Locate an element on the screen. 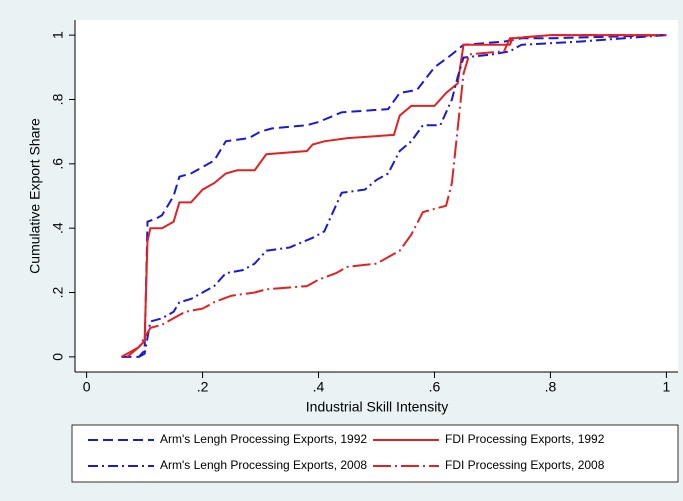 This screenshot has width=683, height=501. y-tick-label: 0 is located at coordinates (58, 357).